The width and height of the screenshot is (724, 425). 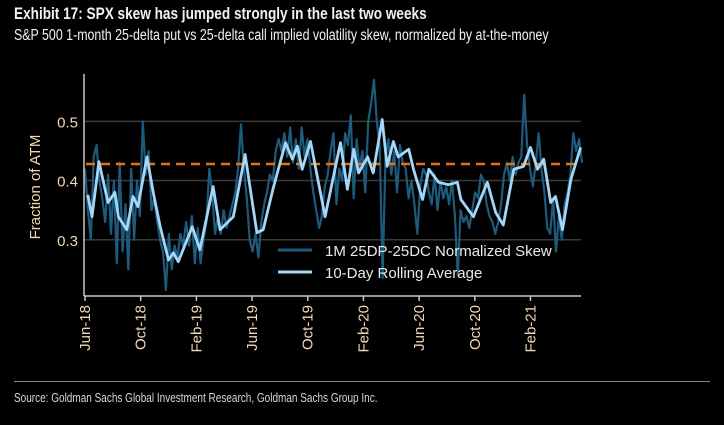 What do you see at coordinates (362, 381) in the screenshot?
I see `footer-divider` at bounding box center [362, 381].